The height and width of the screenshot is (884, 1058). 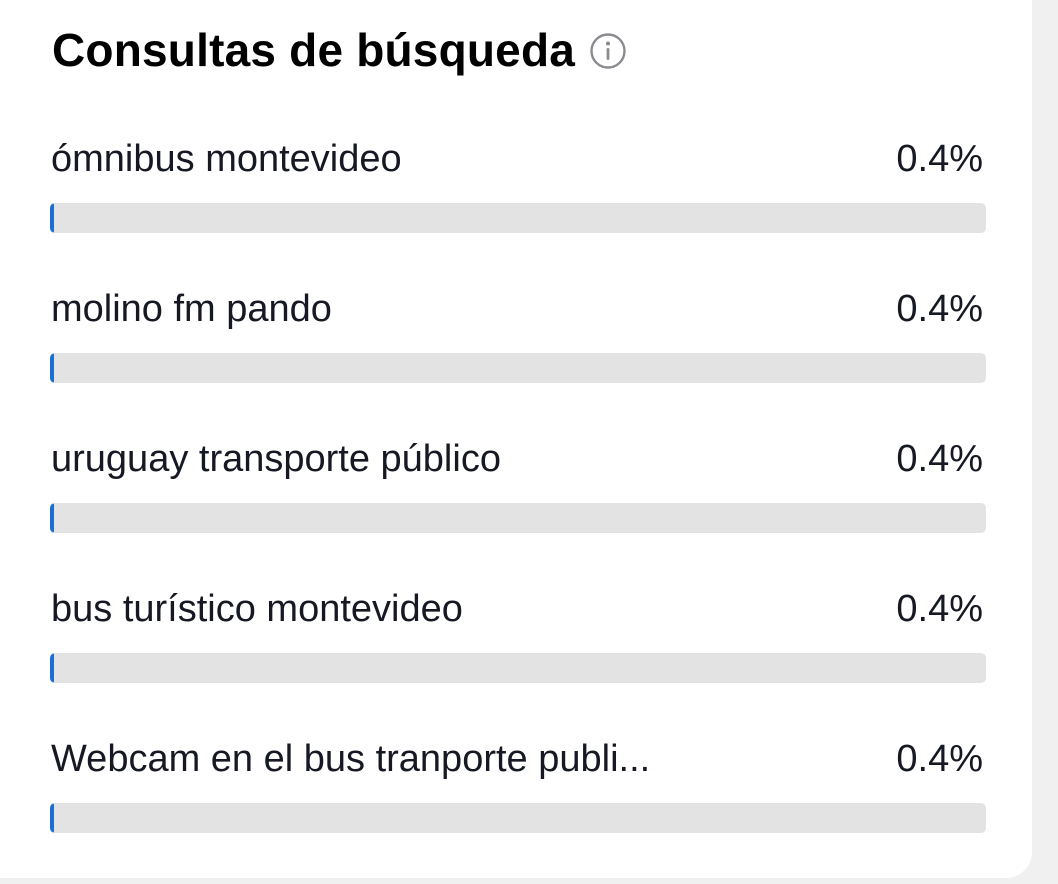 What do you see at coordinates (518, 186) in the screenshot?
I see `query-row: ómnibus montevideo 0.4%` at bounding box center [518, 186].